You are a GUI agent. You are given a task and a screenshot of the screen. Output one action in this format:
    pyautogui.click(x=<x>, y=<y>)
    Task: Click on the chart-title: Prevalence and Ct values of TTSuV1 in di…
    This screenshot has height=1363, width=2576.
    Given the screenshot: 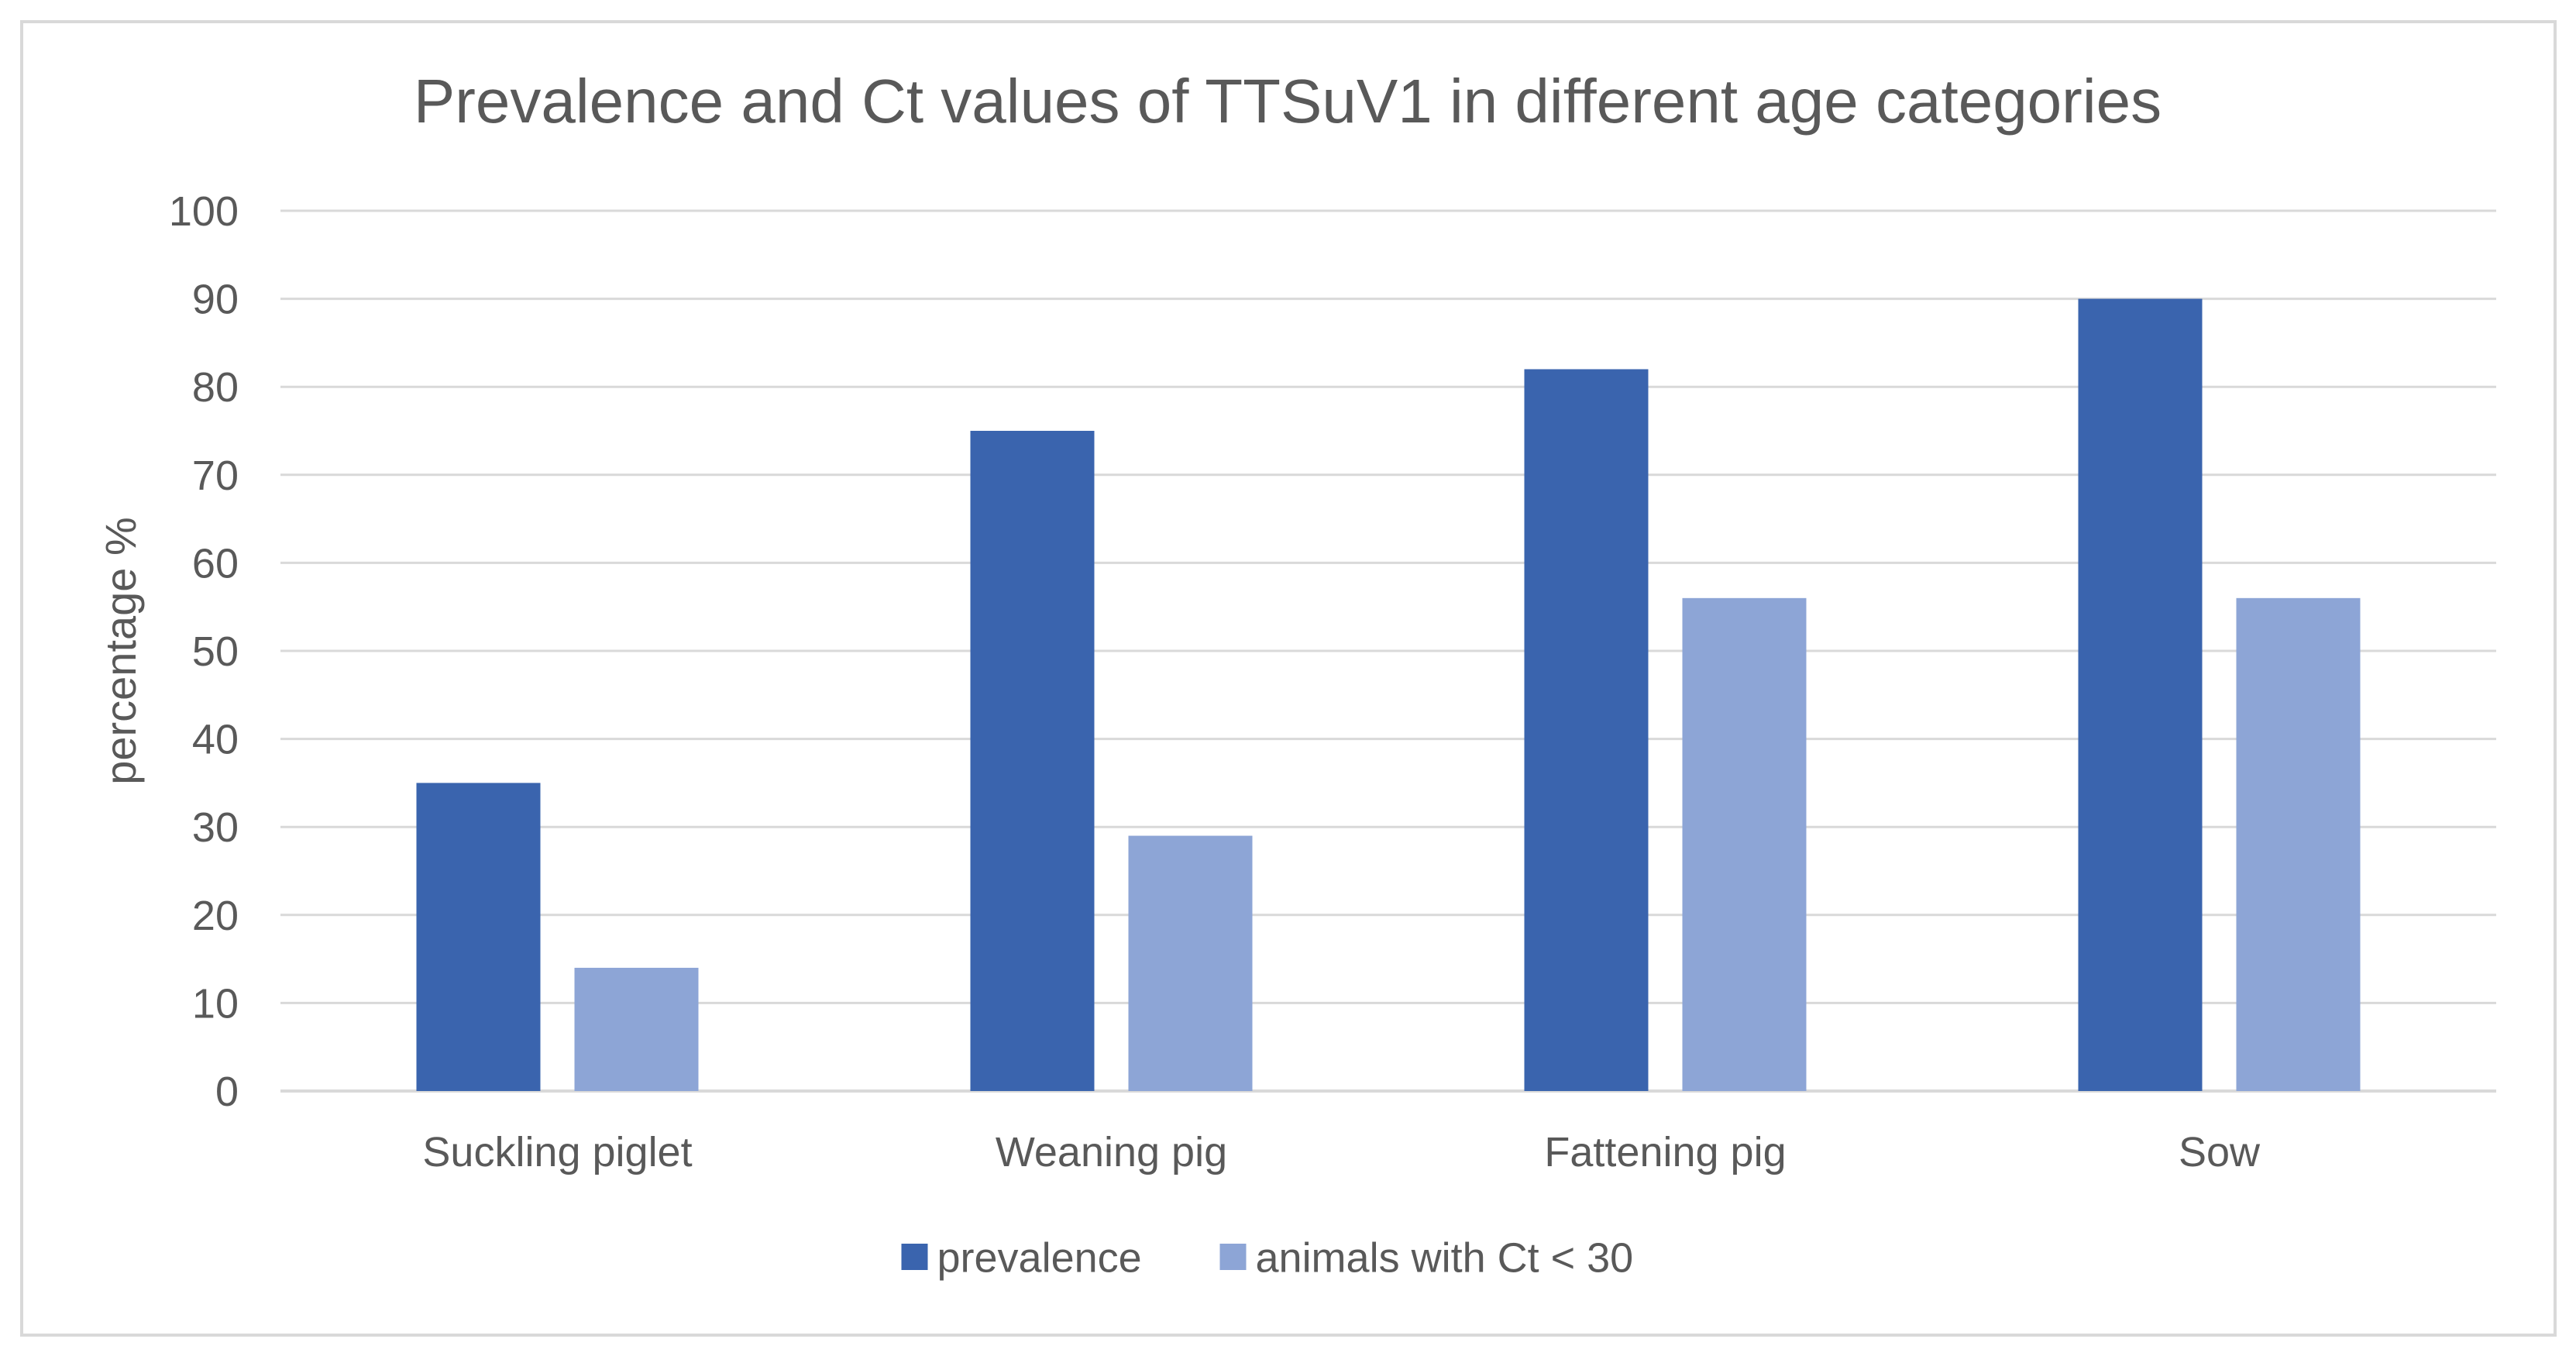 What is the action you would take?
    pyautogui.click(x=1288, y=102)
    